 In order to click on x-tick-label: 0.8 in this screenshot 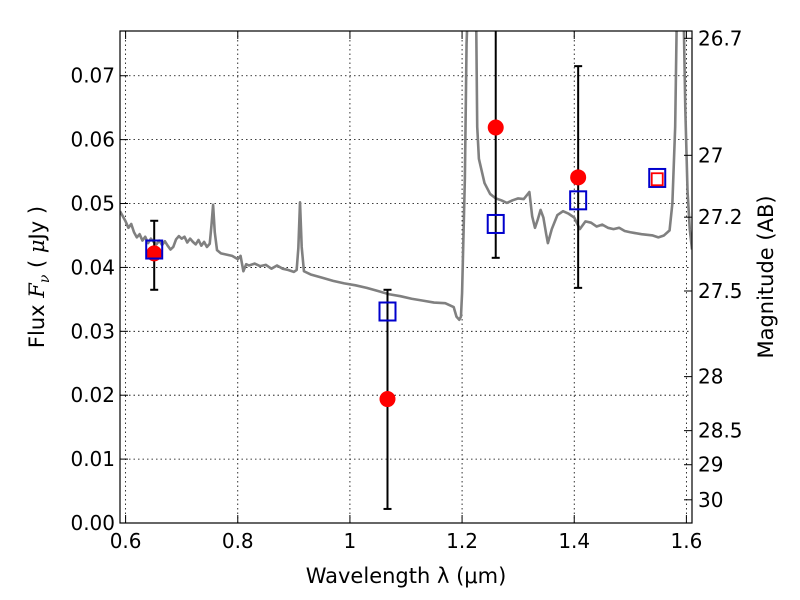, I will do `click(238, 541)`.